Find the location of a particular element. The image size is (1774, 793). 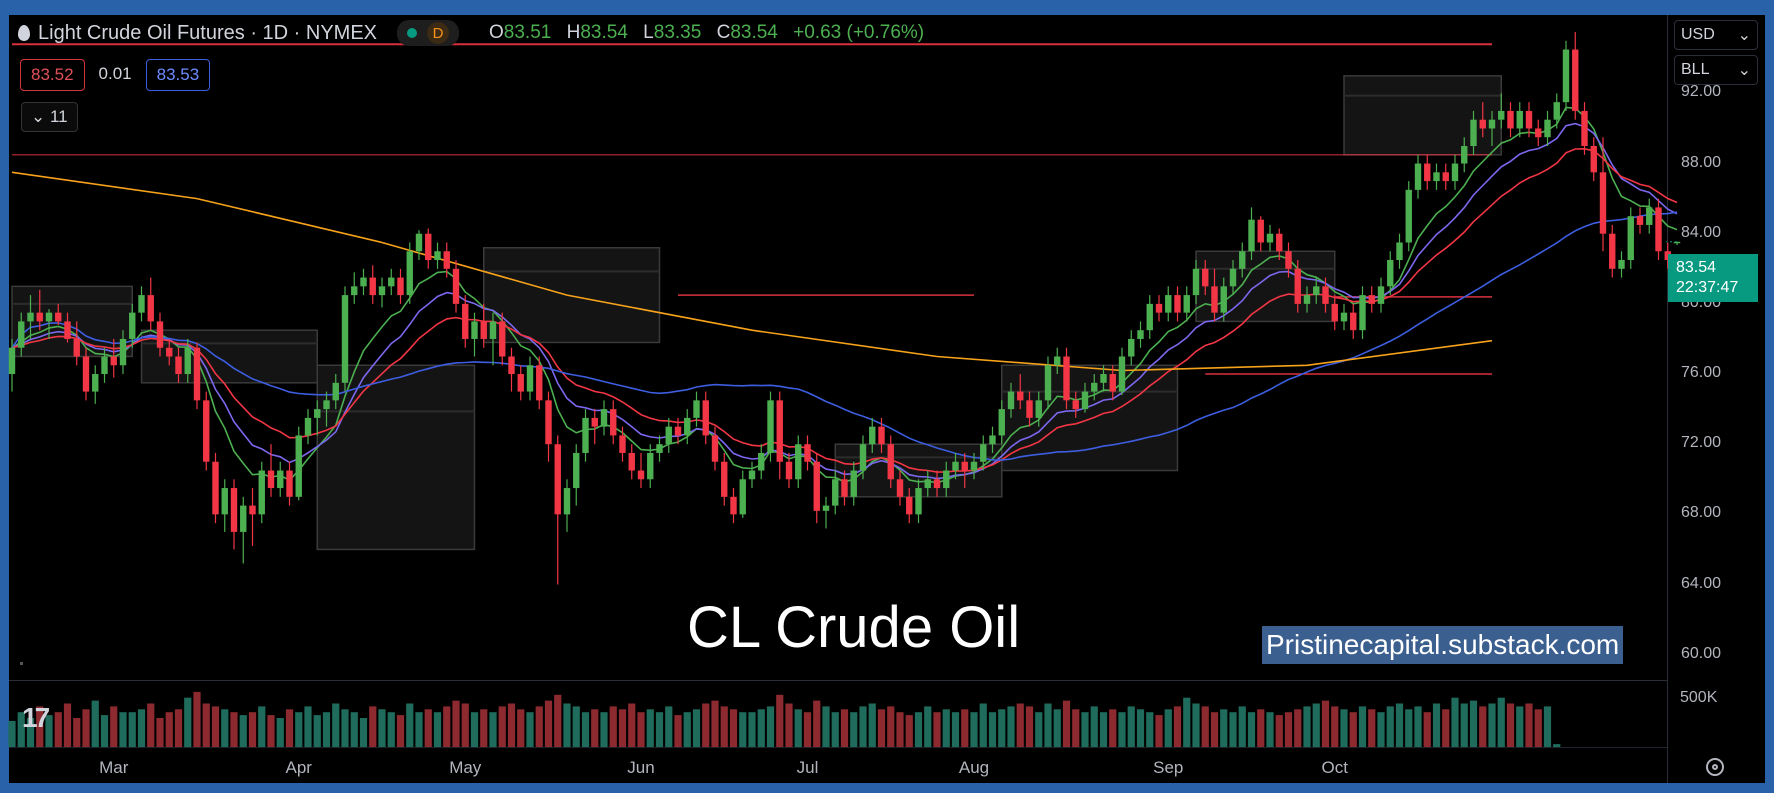

last-price-label: 83.54 22:37:47 is located at coordinates (1713, 278).